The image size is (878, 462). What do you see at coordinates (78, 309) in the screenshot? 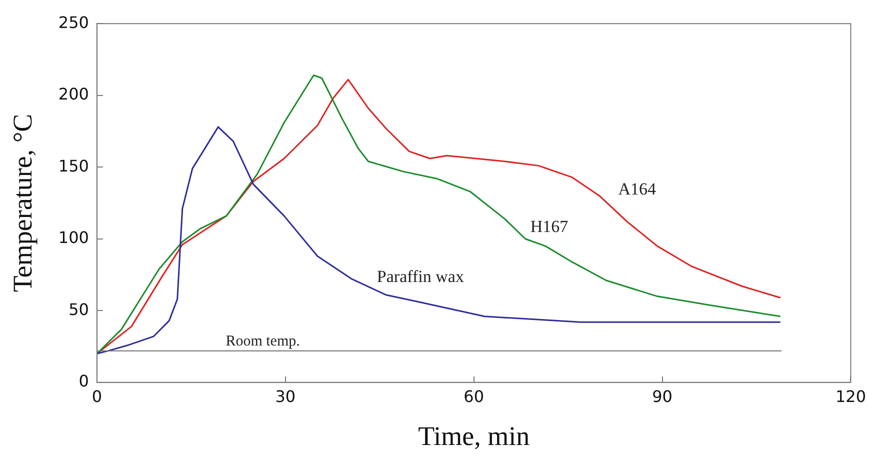
I see `y-tick-label: 50` at bounding box center [78, 309].